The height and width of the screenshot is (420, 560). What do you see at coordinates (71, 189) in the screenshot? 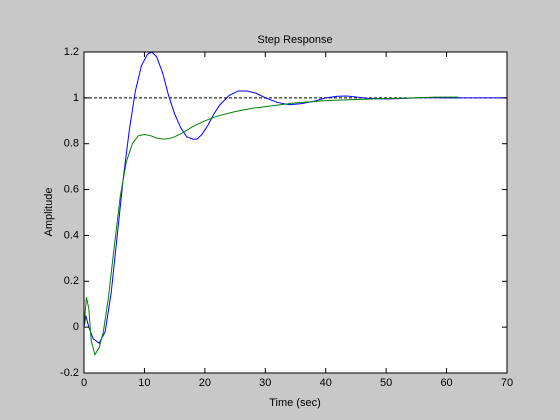
I see `y-tick-label: 0.6` at bounding box center [71, 189].